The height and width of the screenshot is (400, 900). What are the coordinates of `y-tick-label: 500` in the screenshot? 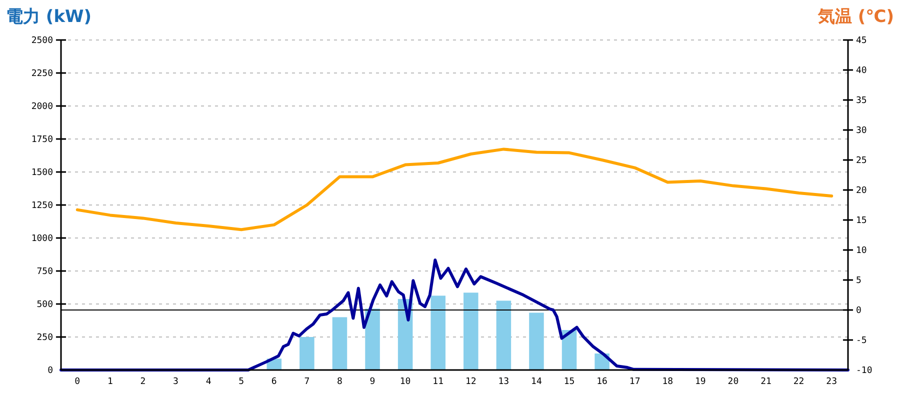 It's located at (44, 305).